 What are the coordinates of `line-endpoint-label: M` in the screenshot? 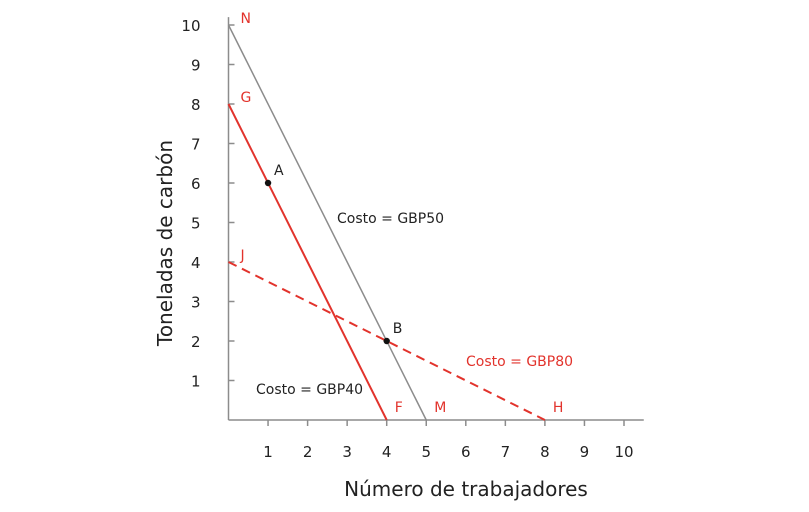 It's located at (440, 408).